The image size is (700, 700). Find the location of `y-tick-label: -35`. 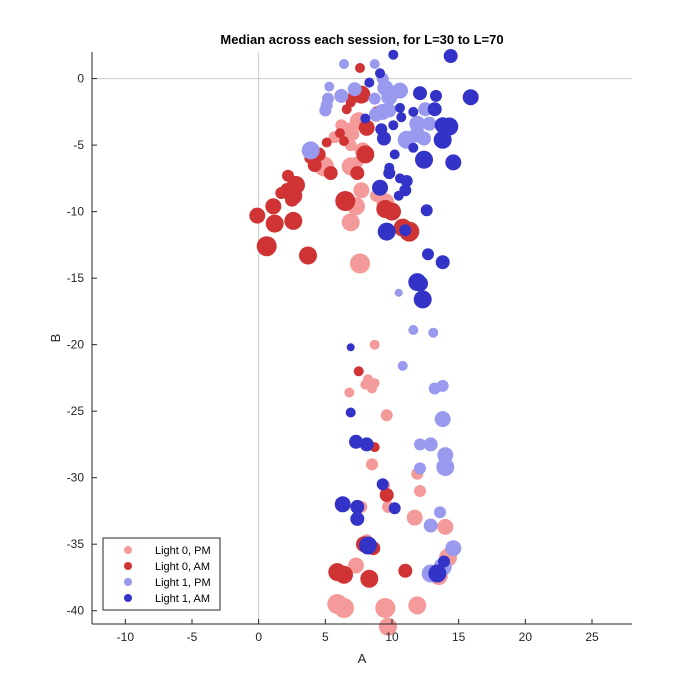

y-tick-label: -35 is located at coordinates (76, 544).